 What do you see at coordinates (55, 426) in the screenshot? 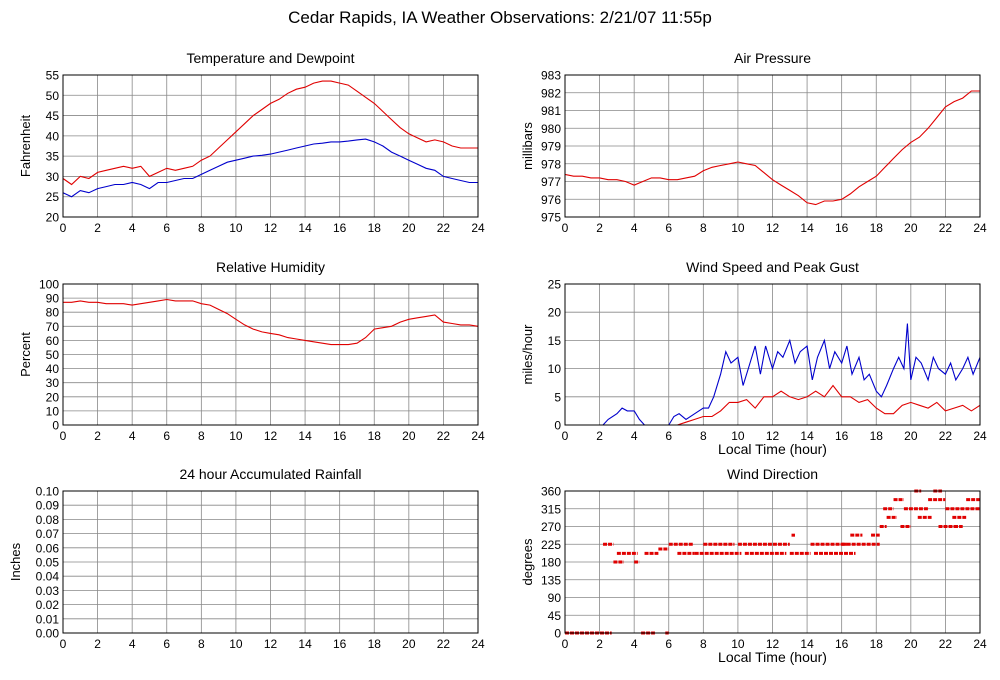
I see `y-tick-label: 0` at bounding box center [55, 426].